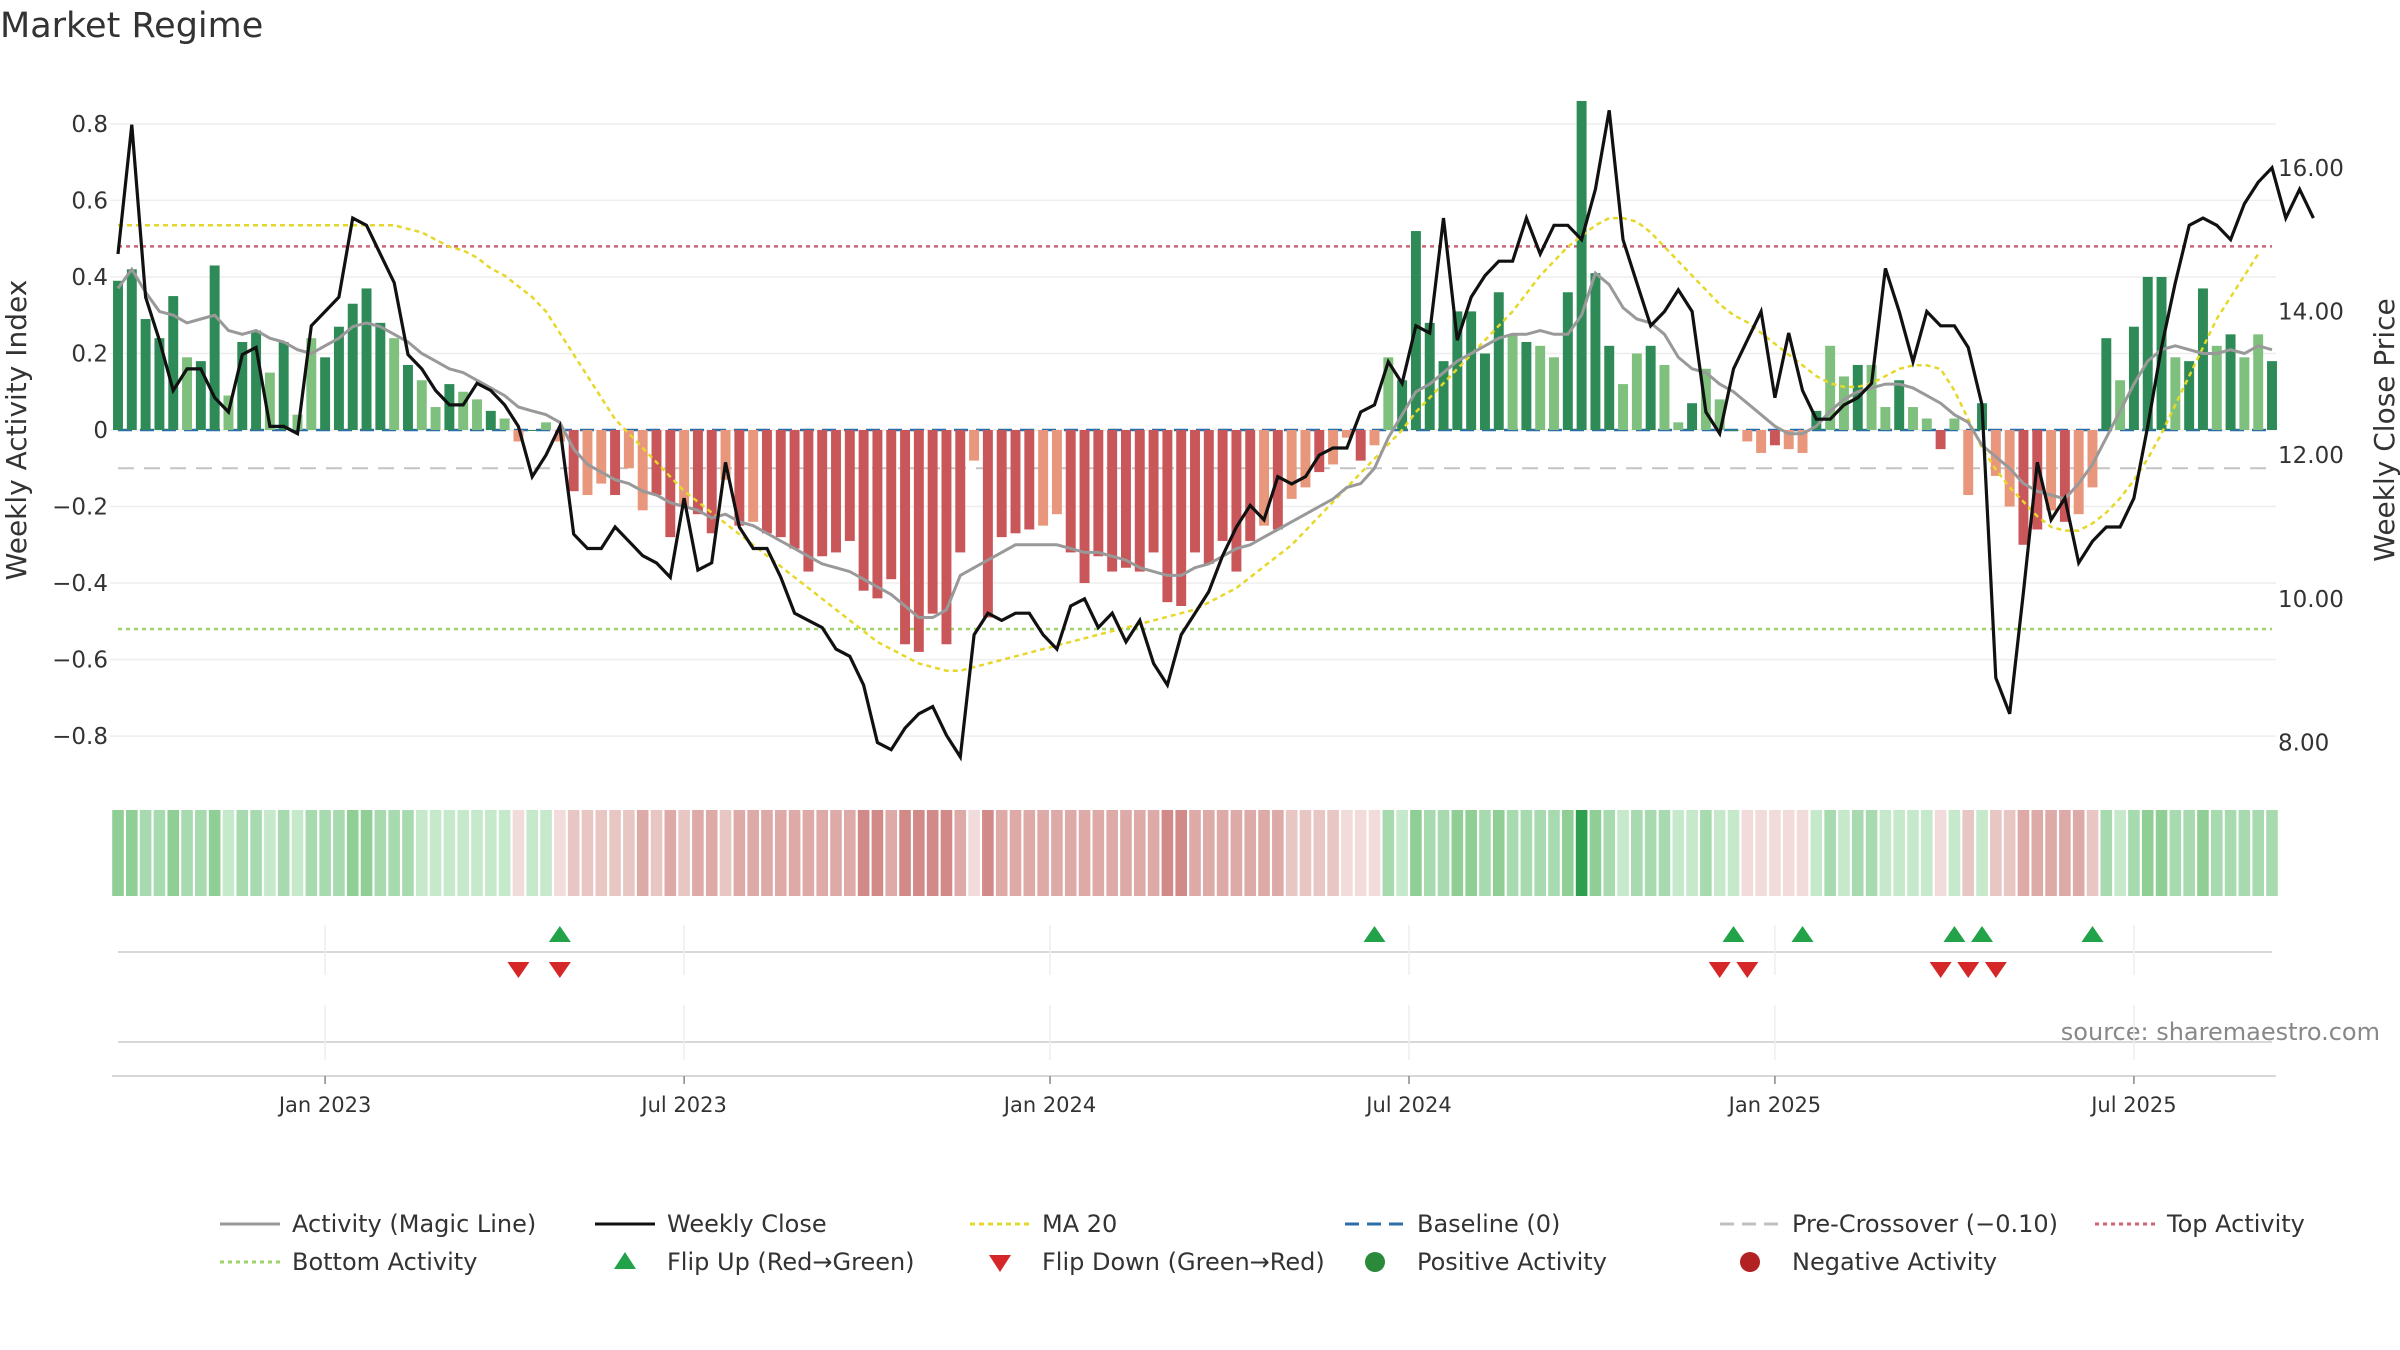 The height and width of the screenshot is (1350, 2400). I want to click on x-tick-label: Jul 2024, so click(1407, 1105).